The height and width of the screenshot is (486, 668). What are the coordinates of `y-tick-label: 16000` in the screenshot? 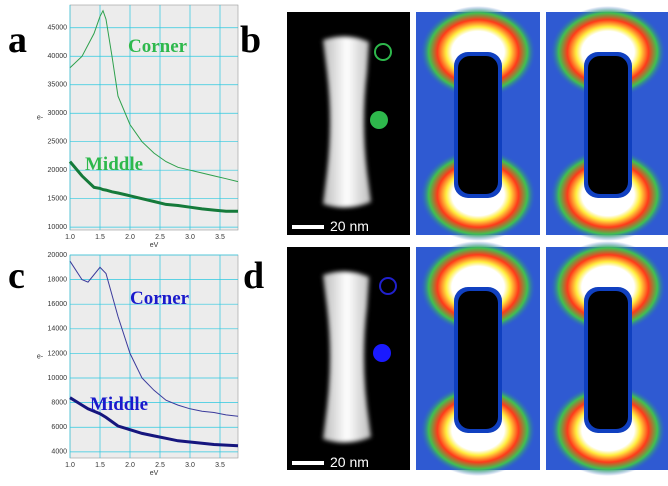 It's located at (58, 304).